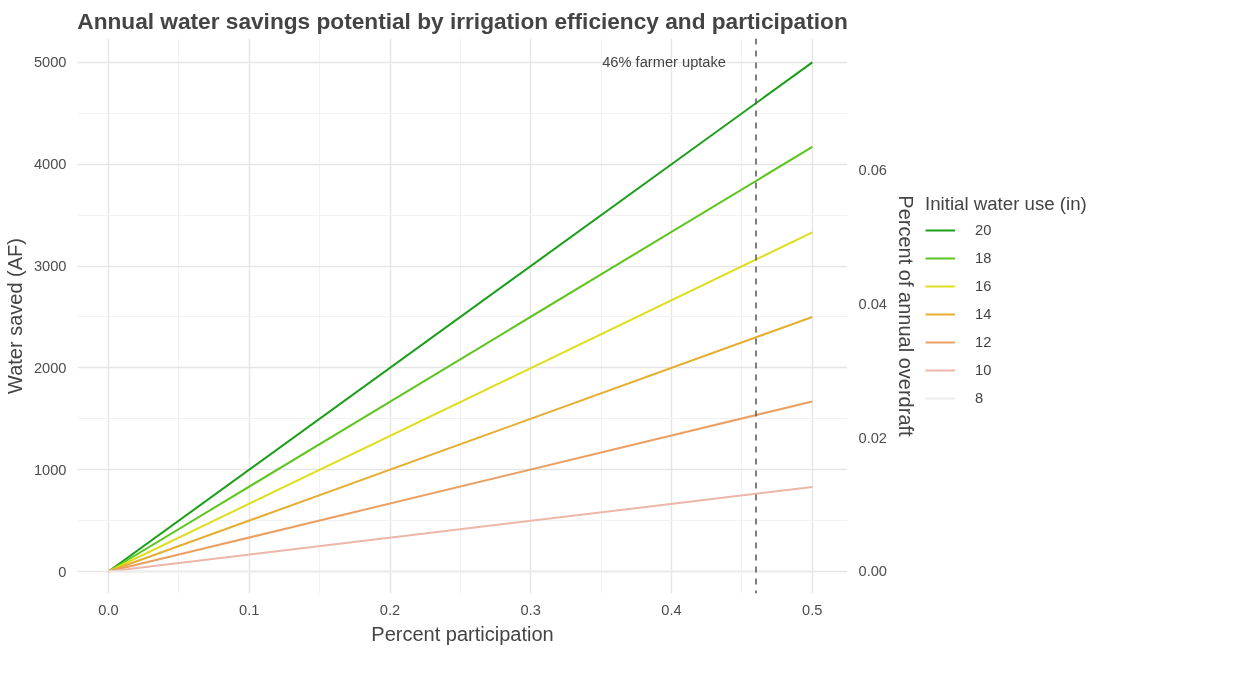 This screenshot has height=681, width=1235. What do you see at coordinates (873, 571) in the screenshot?
I see `y2-tick-label: 0.00` at bounding box center [873, 571].